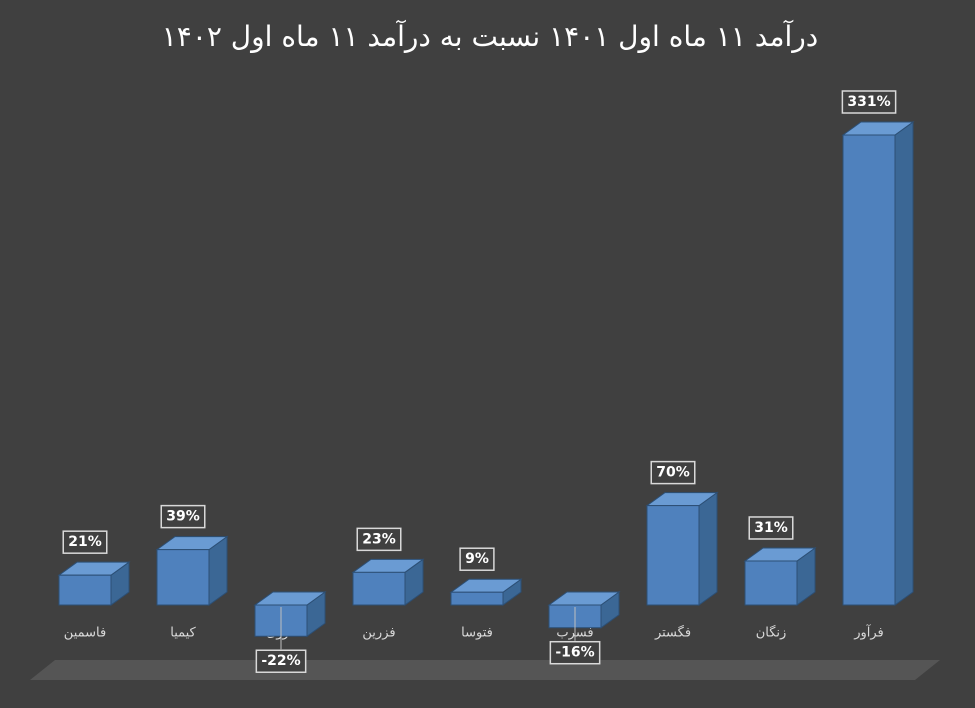 This screenshot has width=975, height=708. I want to click on data-label: 39%, so click(183, 517).